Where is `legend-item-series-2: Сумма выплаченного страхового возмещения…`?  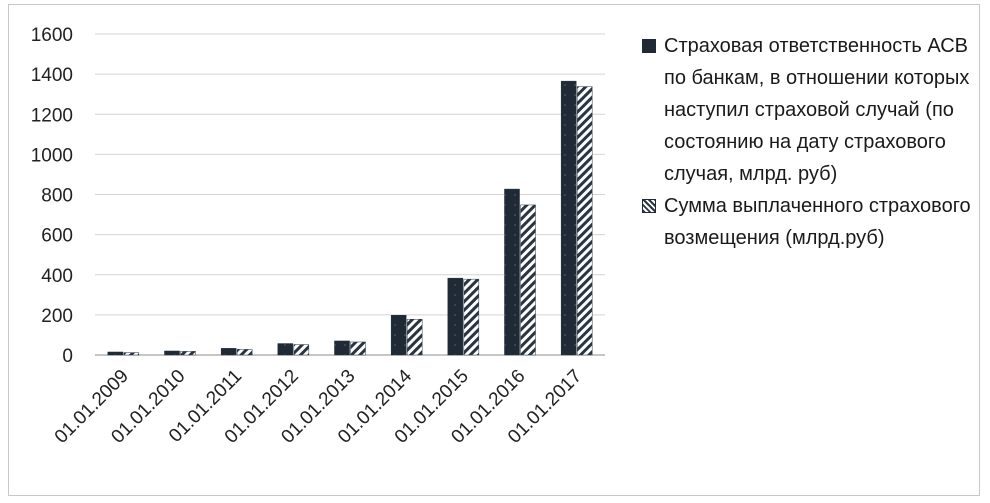 legend-item-series-2: Сумма выплаченного страхового возмещения… is located at coordinates (804, 222).